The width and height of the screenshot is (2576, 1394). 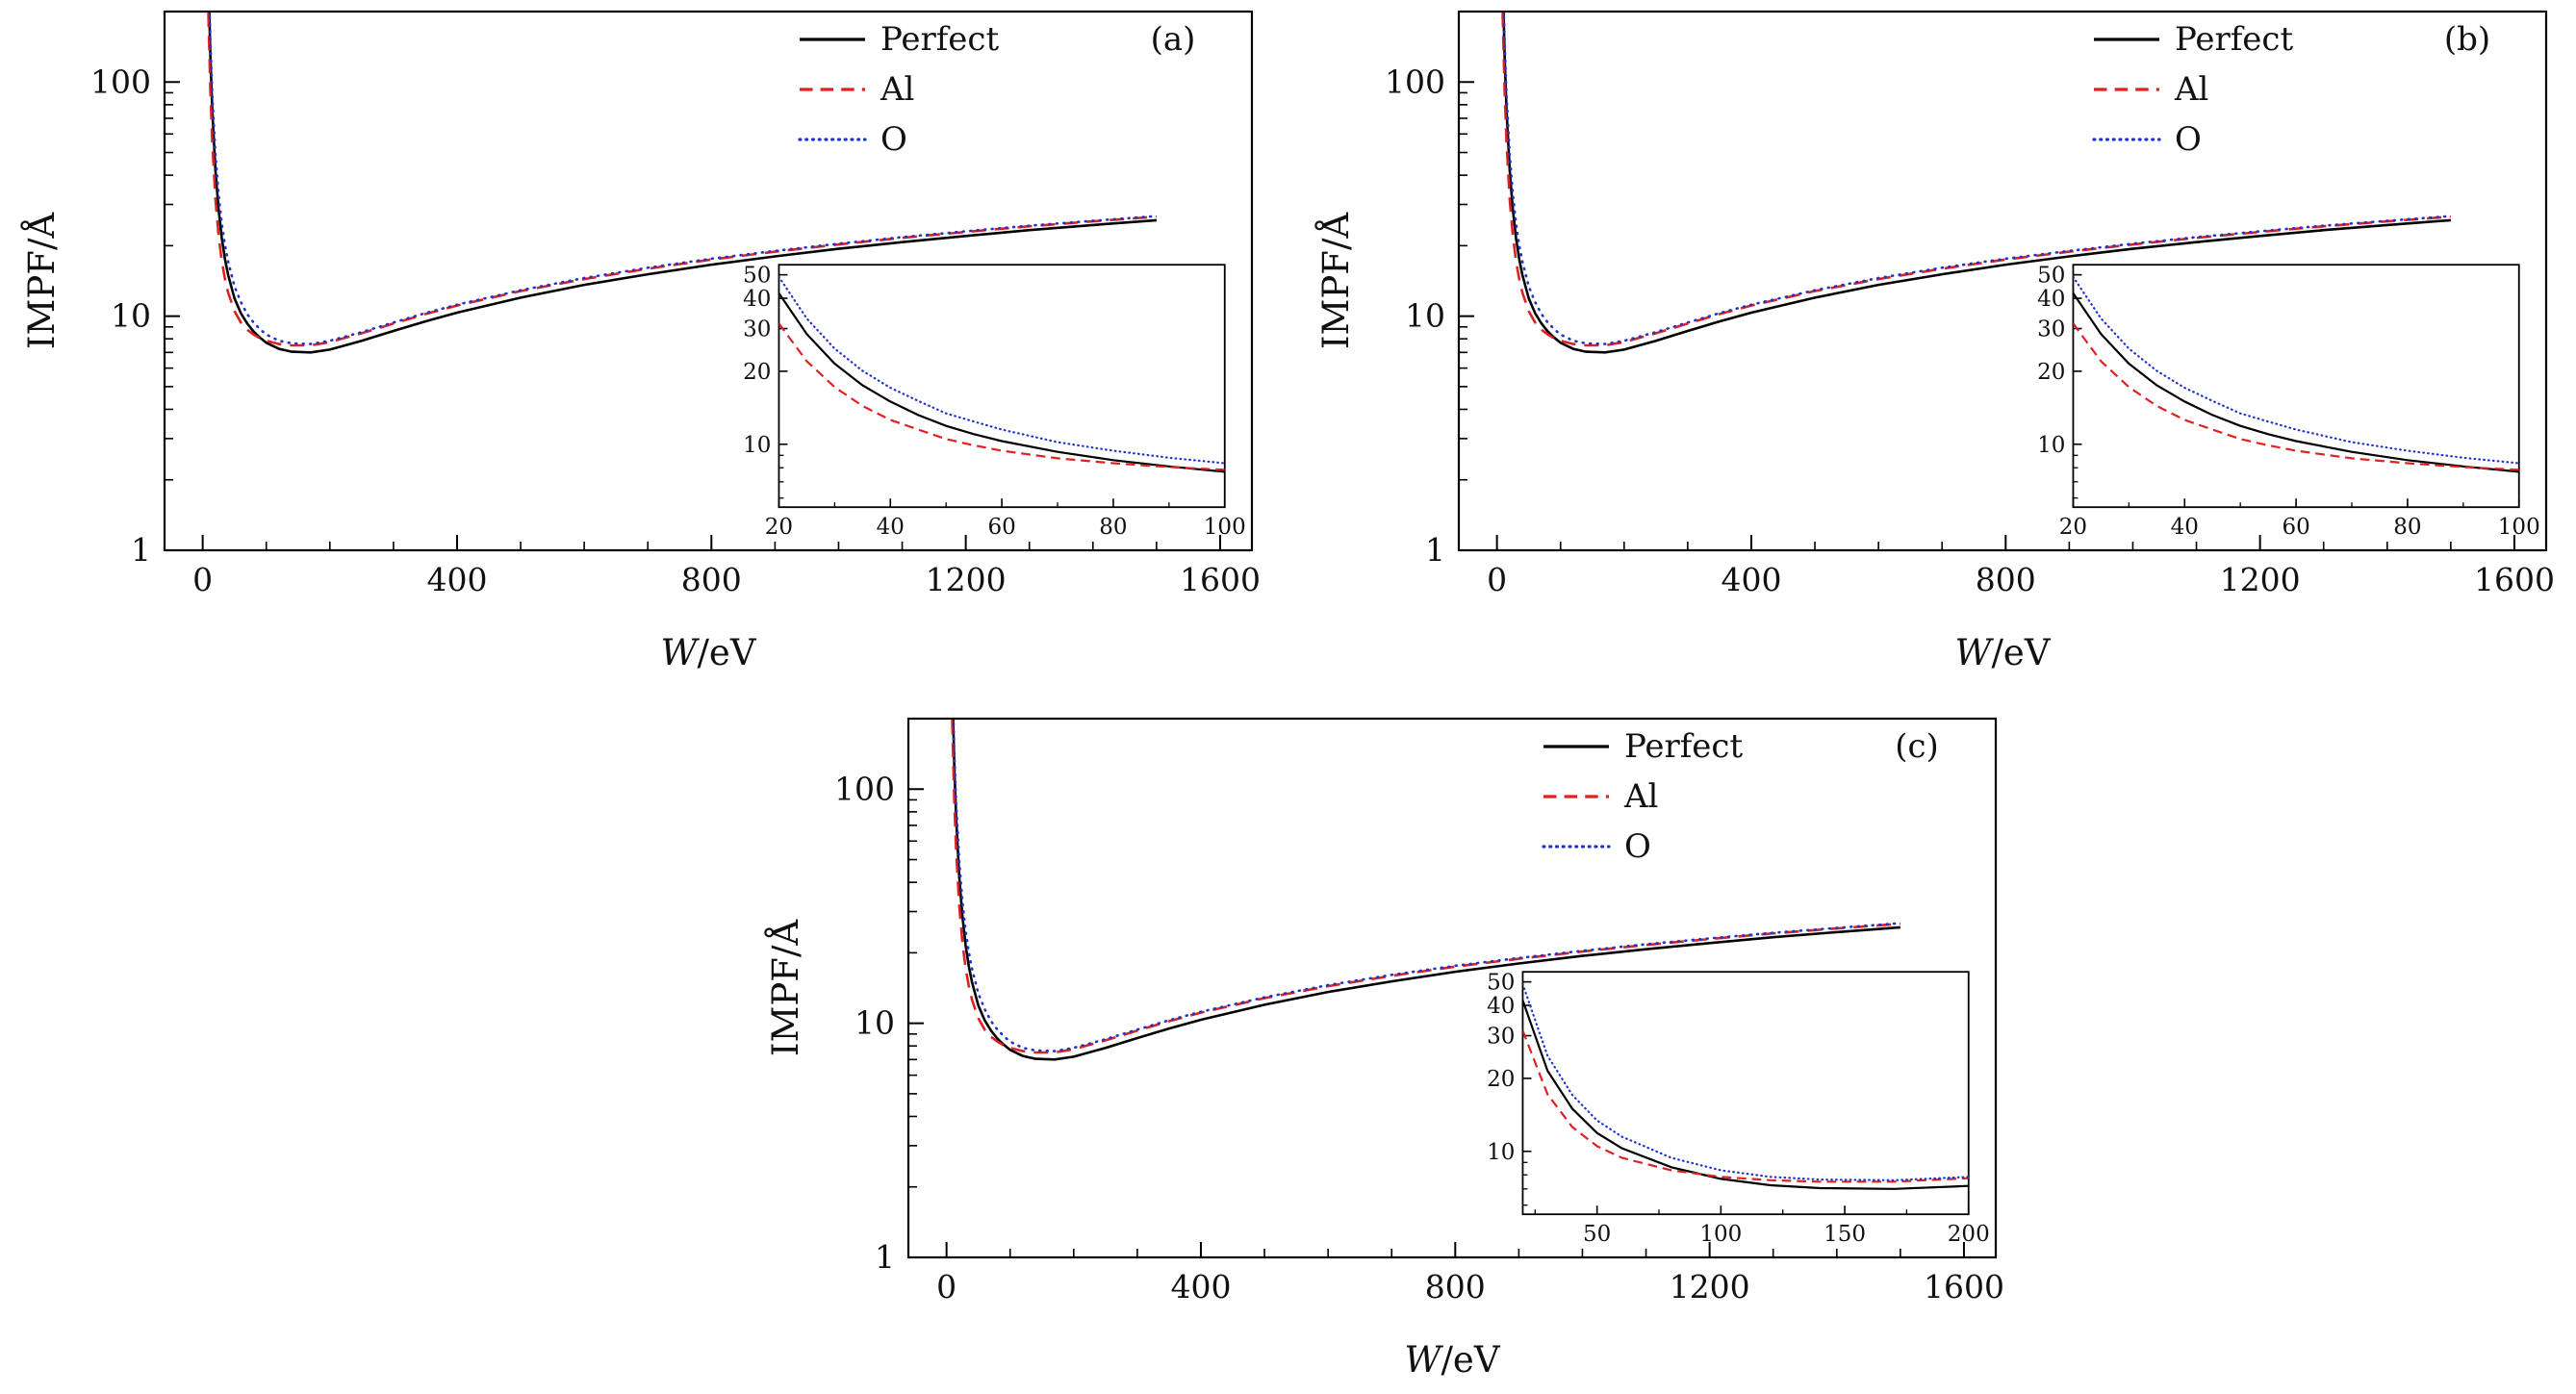 I want to click on inset-frame, so click(x=1745, y=1093).